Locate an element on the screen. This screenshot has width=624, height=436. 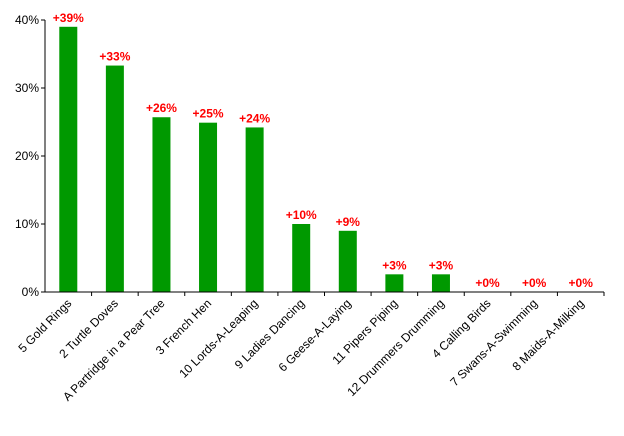
data-label: +25% is located at coordinates (208, 114).